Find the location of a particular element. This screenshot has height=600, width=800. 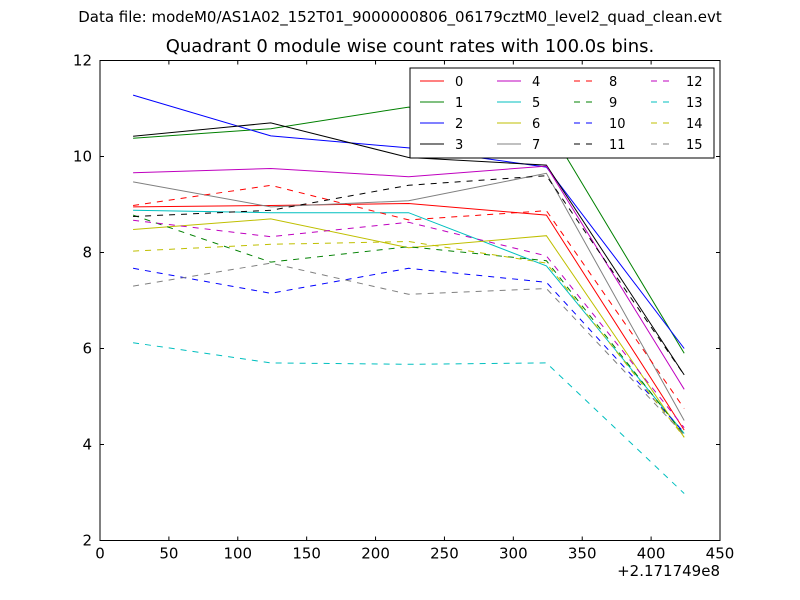

x-tick-label: 100 is located at coordinates (237, 554).